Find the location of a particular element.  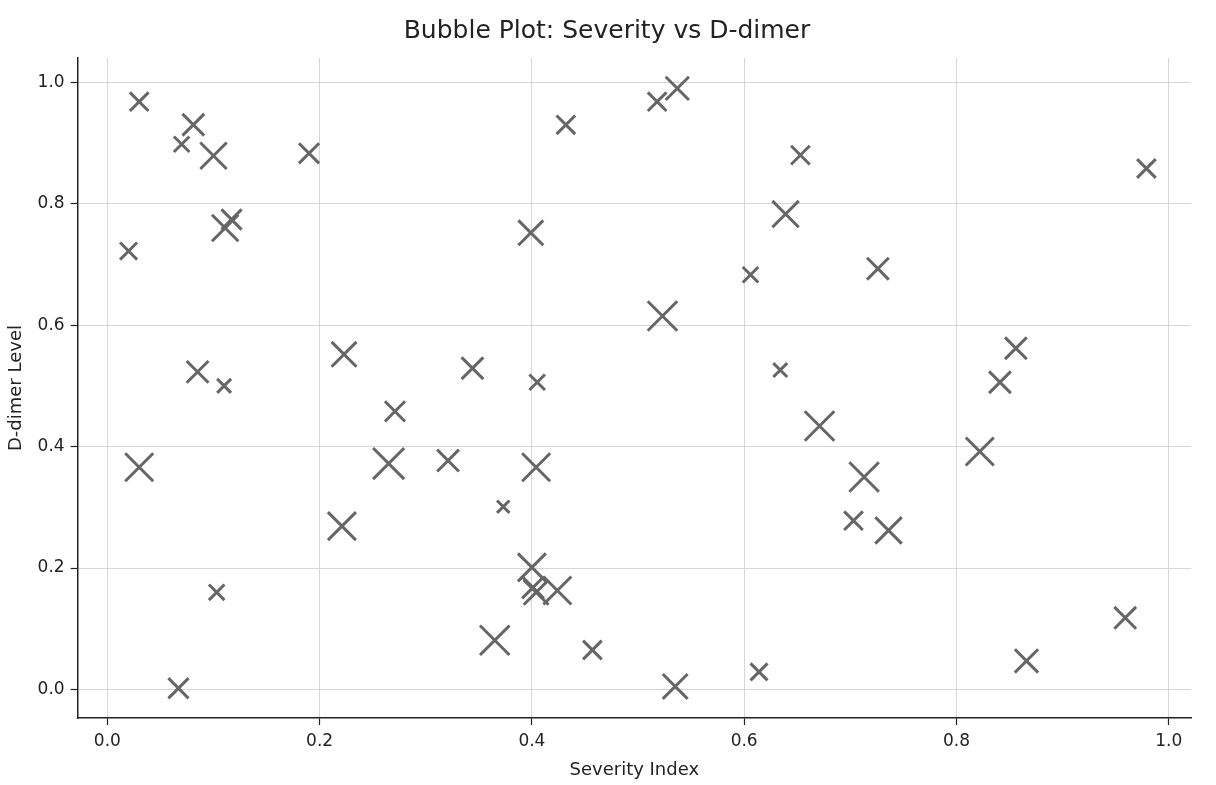

x-tick-label: 1.0 is located at coordinates (1169, 739).